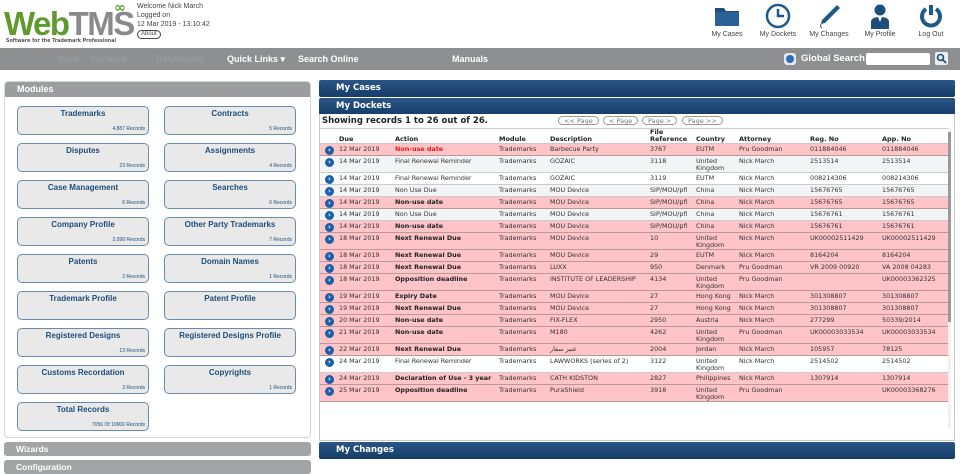  Describe the element at coordinates (83, 268) in the screenshot. I see `module-patents: Patents 2 Records` at that location.